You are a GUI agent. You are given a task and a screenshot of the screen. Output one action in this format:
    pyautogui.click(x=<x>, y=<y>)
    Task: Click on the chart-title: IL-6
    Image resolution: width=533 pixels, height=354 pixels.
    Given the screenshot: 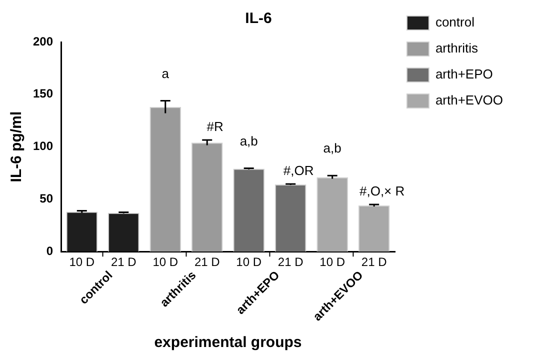 What is the action you would take?
    pyautogui.click(x=258, y=19)
    